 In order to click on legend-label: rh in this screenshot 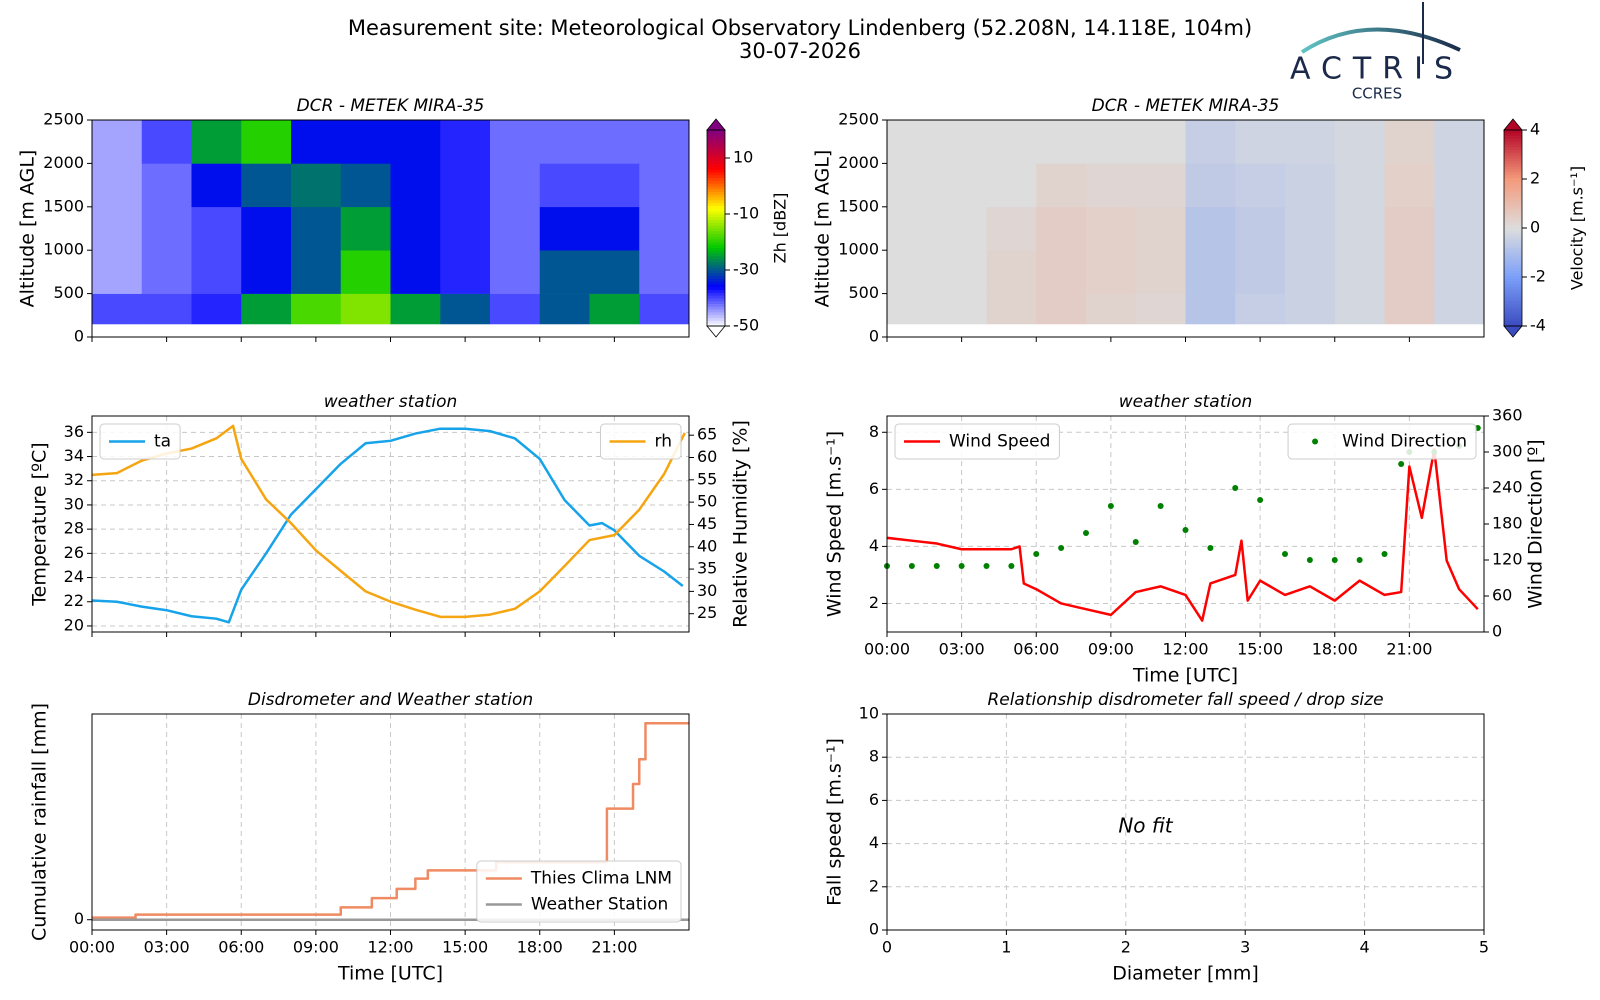, I will do `click(663, 442)`.